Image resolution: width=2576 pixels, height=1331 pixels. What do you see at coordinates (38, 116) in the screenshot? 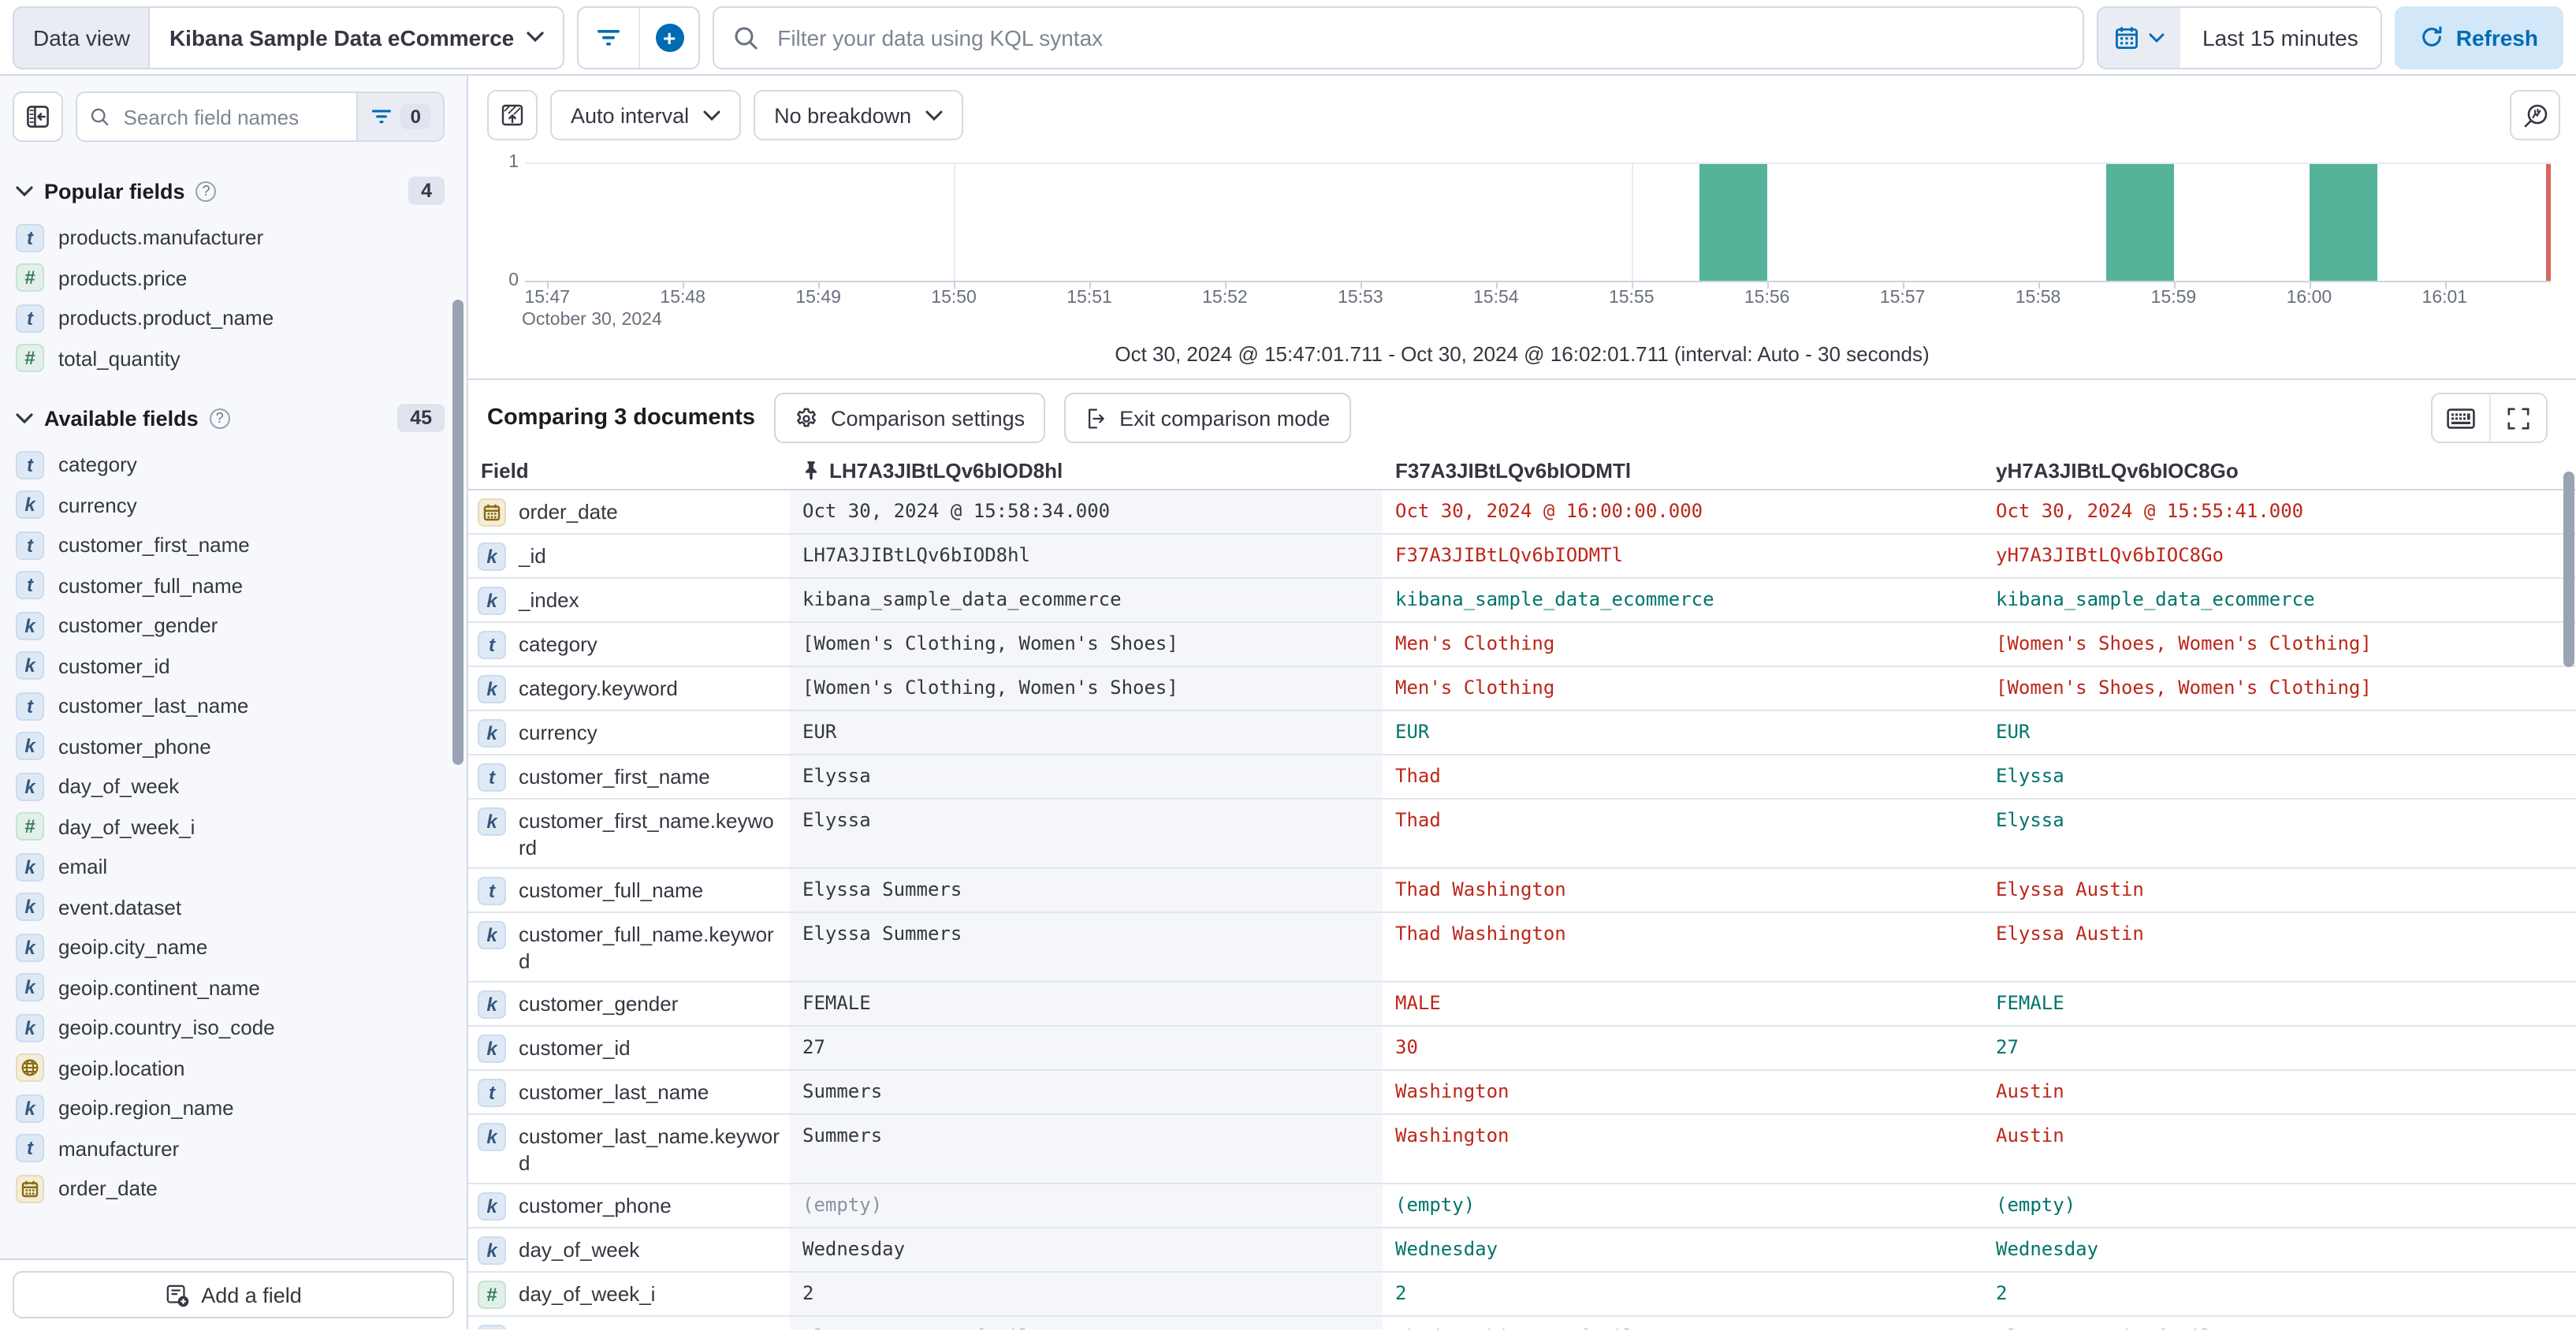
I see `collapse-sidebar-button` at bounding box center [38, 116].